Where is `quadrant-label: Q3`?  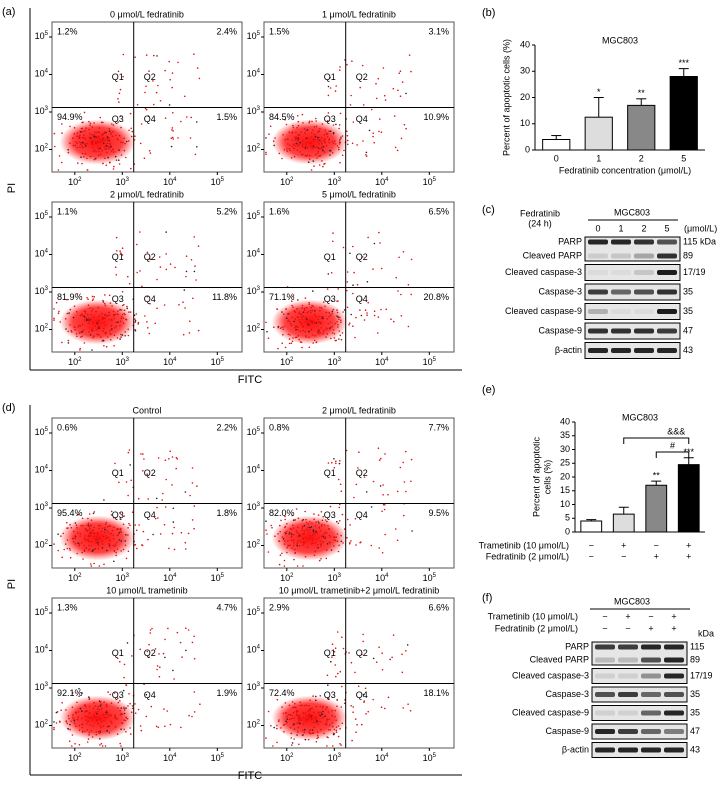 quadrant-label: Q3 is located at coordinates (118, 515).